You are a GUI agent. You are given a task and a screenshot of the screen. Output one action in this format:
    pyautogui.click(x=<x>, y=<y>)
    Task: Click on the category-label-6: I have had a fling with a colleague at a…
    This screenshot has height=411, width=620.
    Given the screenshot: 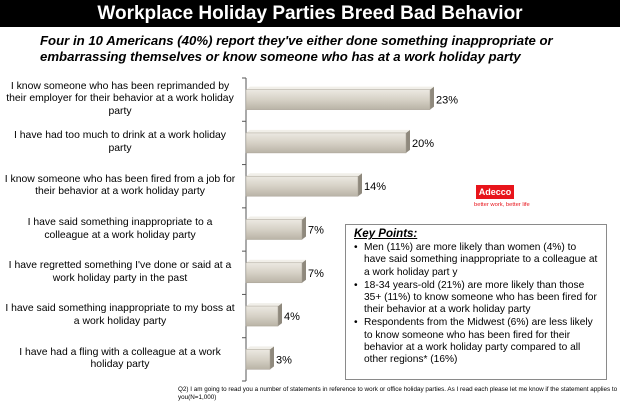 What is the action you would take?
    pyautogui.click(x=120, y=358)
    